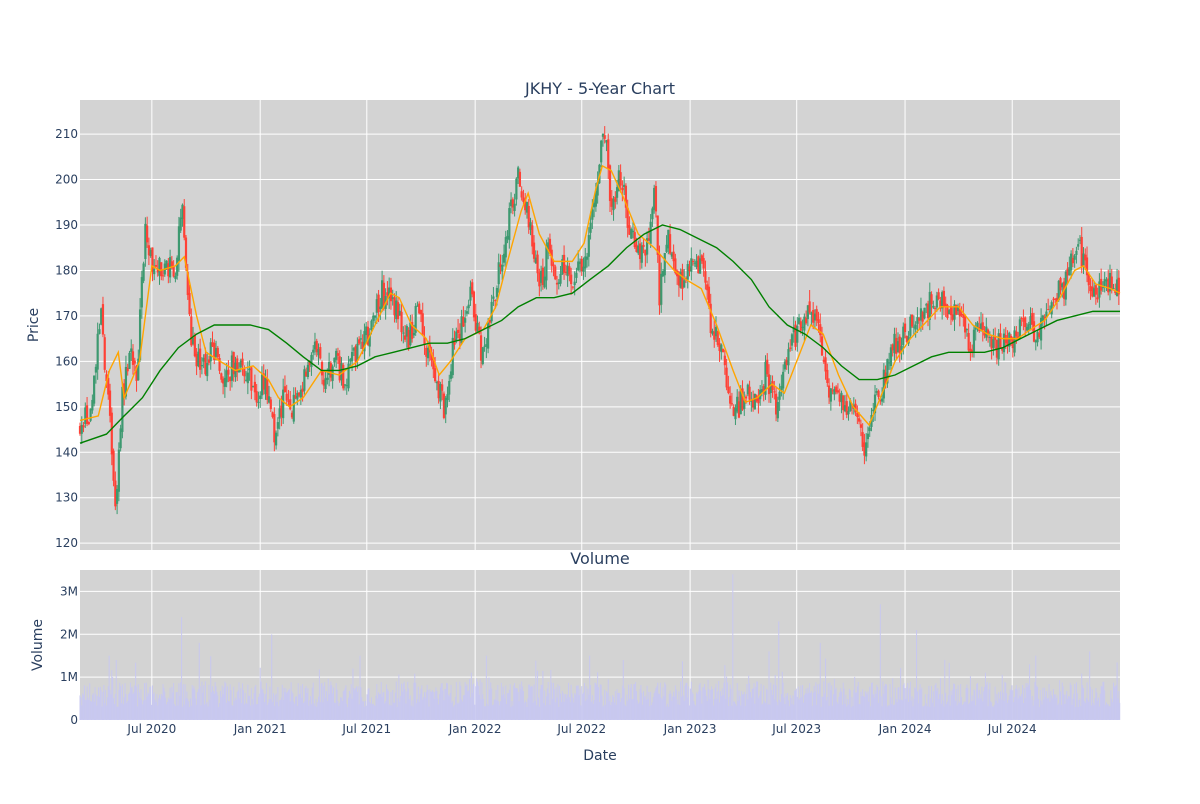 The width and height of the screenshot is (1200, 804). Describe the element at coordinates (69, 634) in the screenshot. I see `volume-y-tick-label: 2M` at that location.